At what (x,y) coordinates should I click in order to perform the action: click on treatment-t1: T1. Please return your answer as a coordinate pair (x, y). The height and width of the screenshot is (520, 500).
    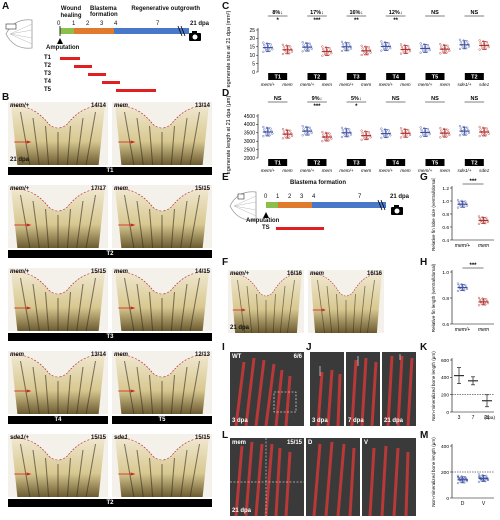
    Looking at the image, I should click on (48, 58).